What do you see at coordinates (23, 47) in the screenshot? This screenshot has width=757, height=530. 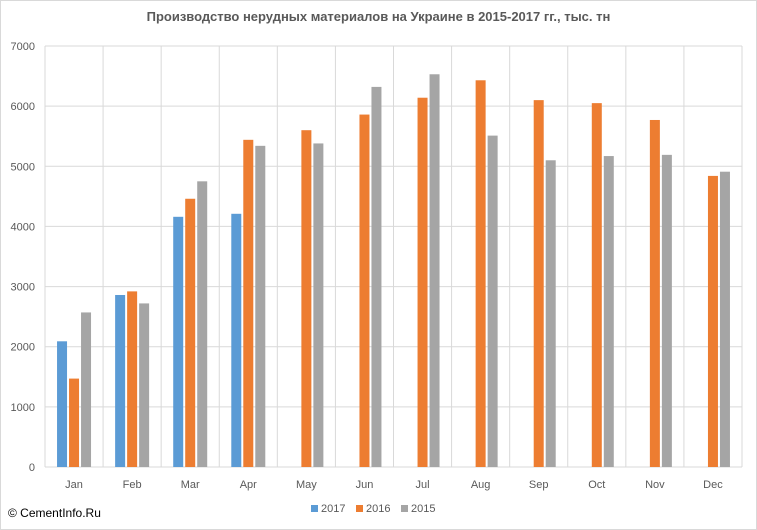 I see `y-tick-label: 7000` at bounding box center [23, 47].